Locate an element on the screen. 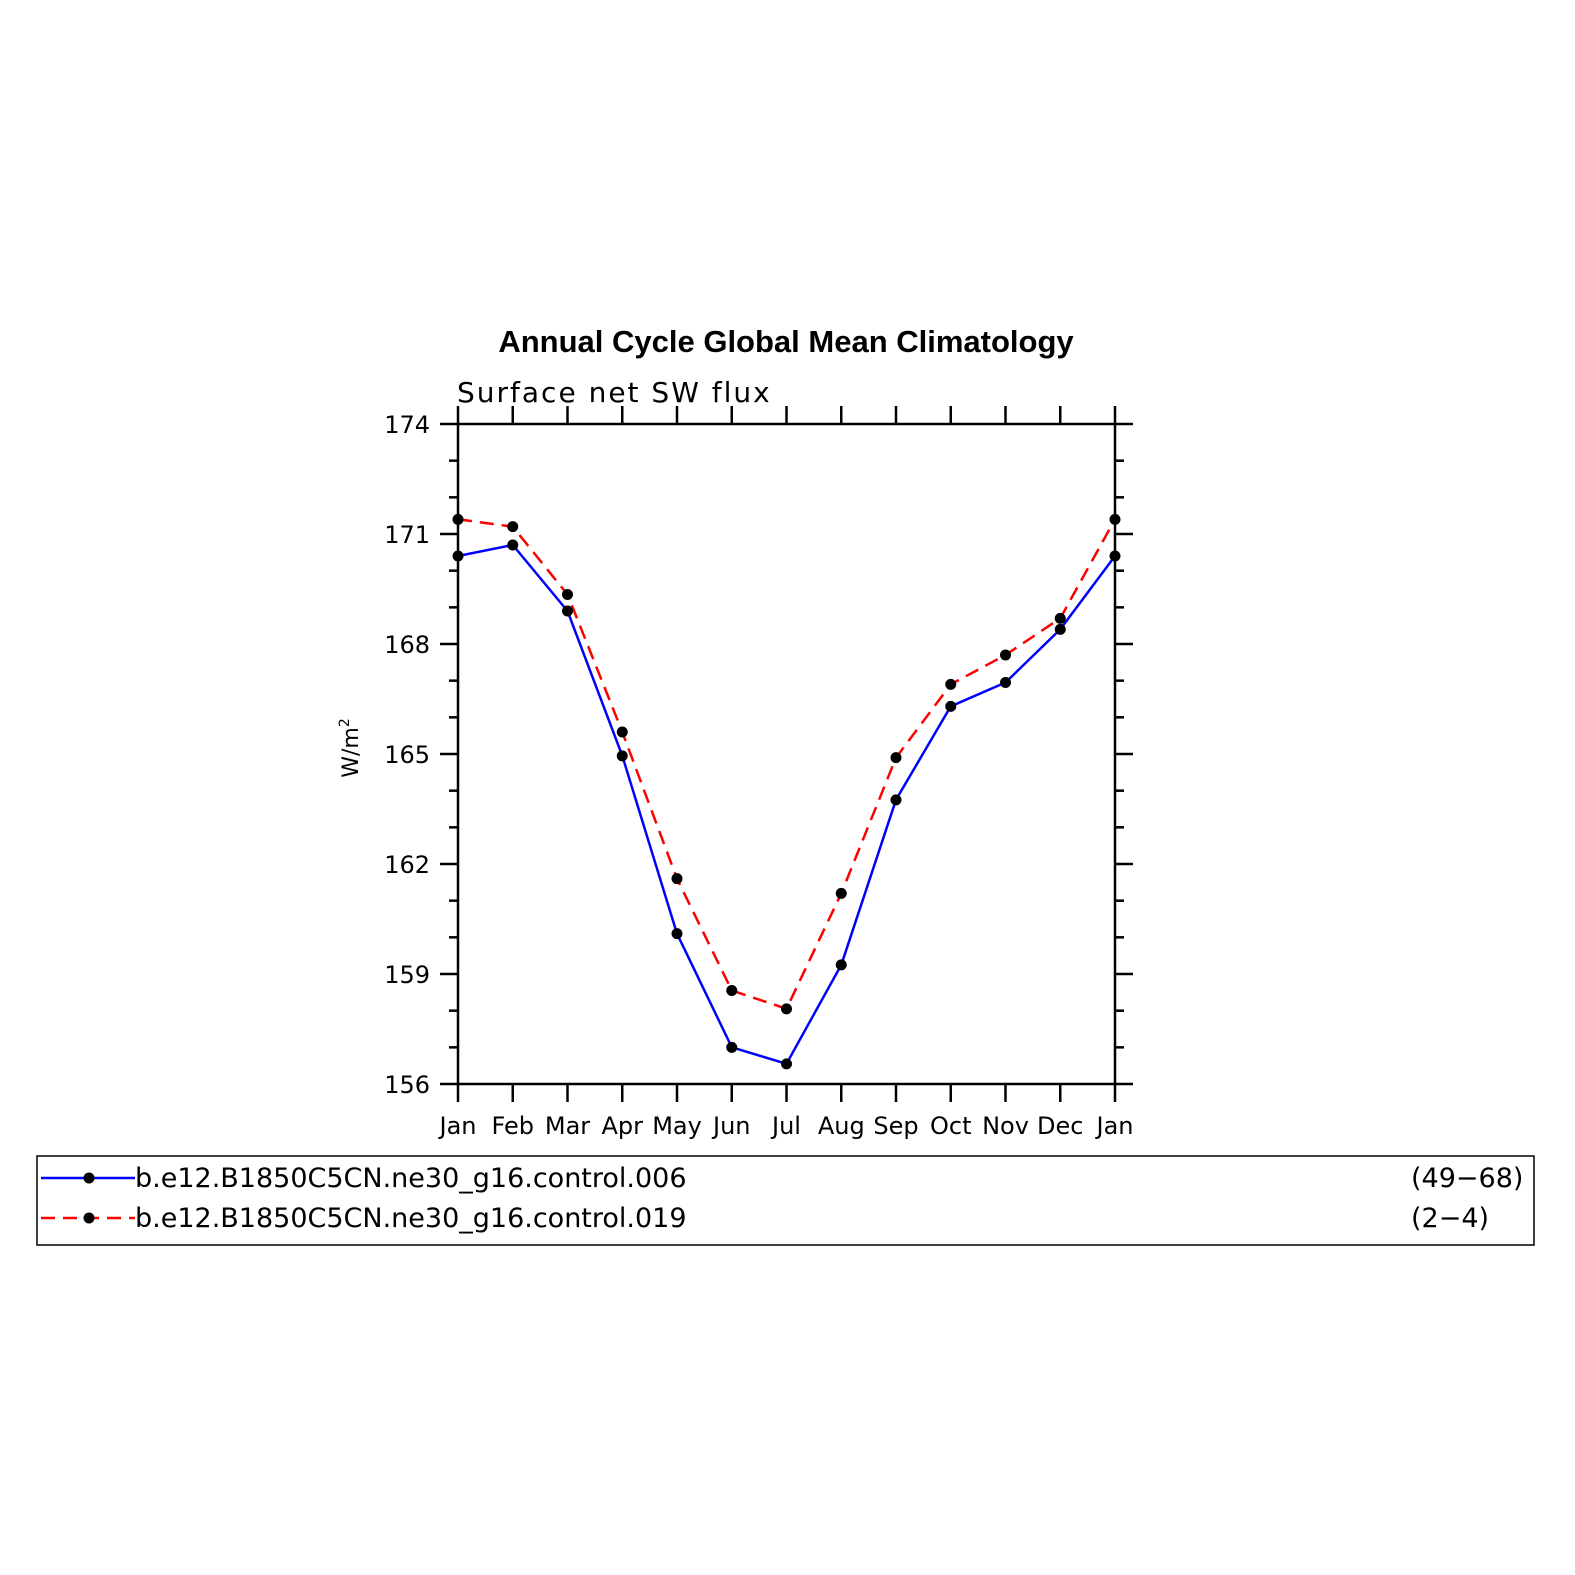 Image resolution: width=1575 pixels, height=1575 pixels. y-tick-label: 156 is located at coordinates (407, 1085).